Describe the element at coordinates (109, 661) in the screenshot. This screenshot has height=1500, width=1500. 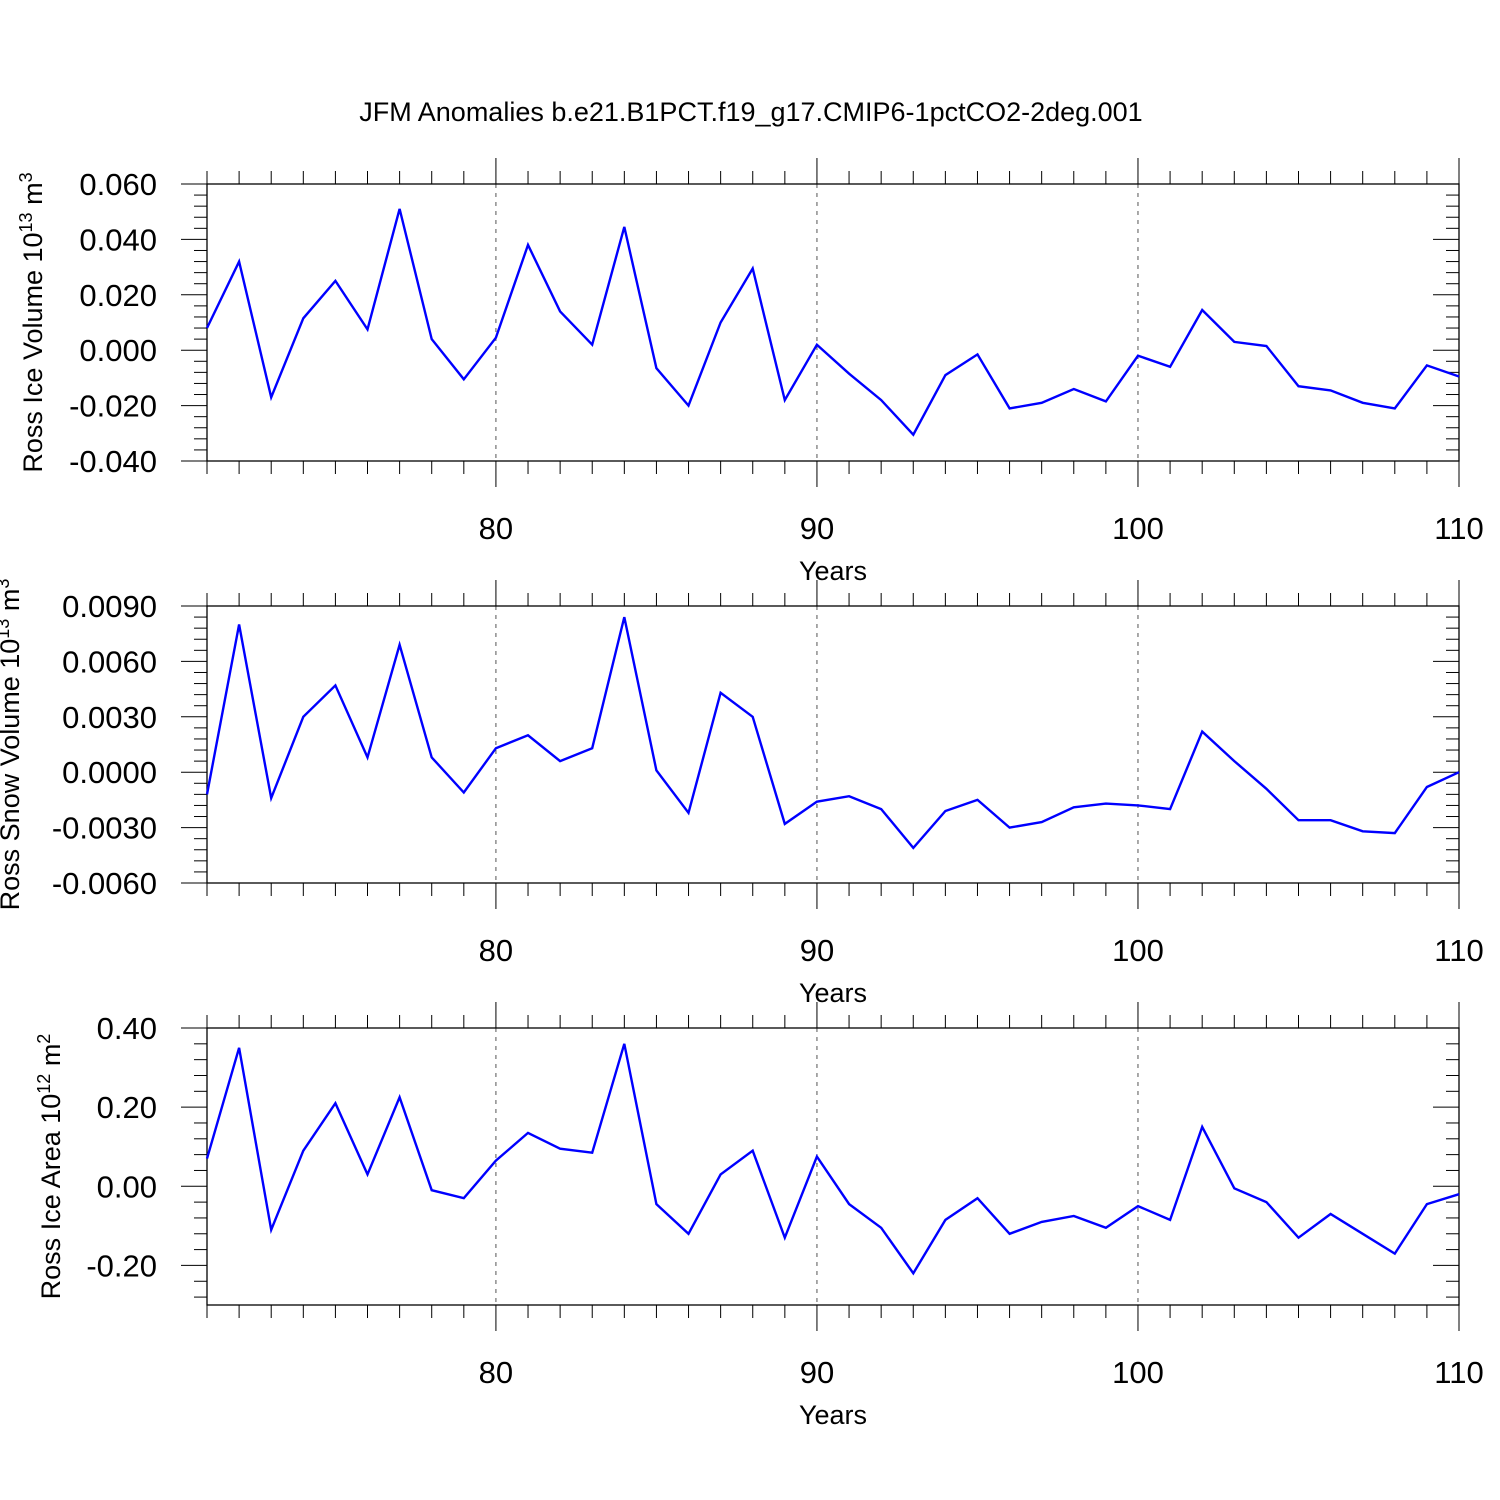
I see `y-tick-label: 0.0060` at that location.